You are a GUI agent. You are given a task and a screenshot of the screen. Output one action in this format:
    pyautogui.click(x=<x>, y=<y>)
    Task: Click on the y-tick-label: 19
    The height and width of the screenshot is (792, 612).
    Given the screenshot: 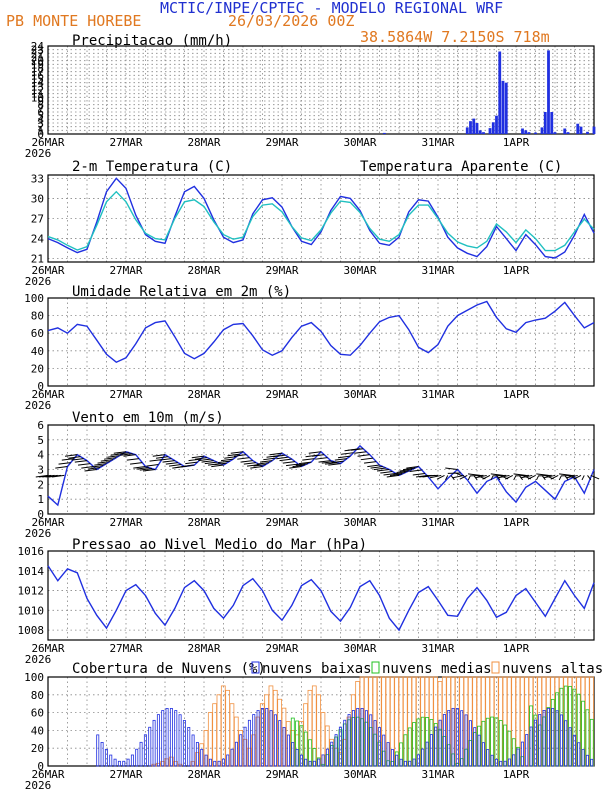 What is the action you would take?
    pyautogui.click(x=37, y=64)
    